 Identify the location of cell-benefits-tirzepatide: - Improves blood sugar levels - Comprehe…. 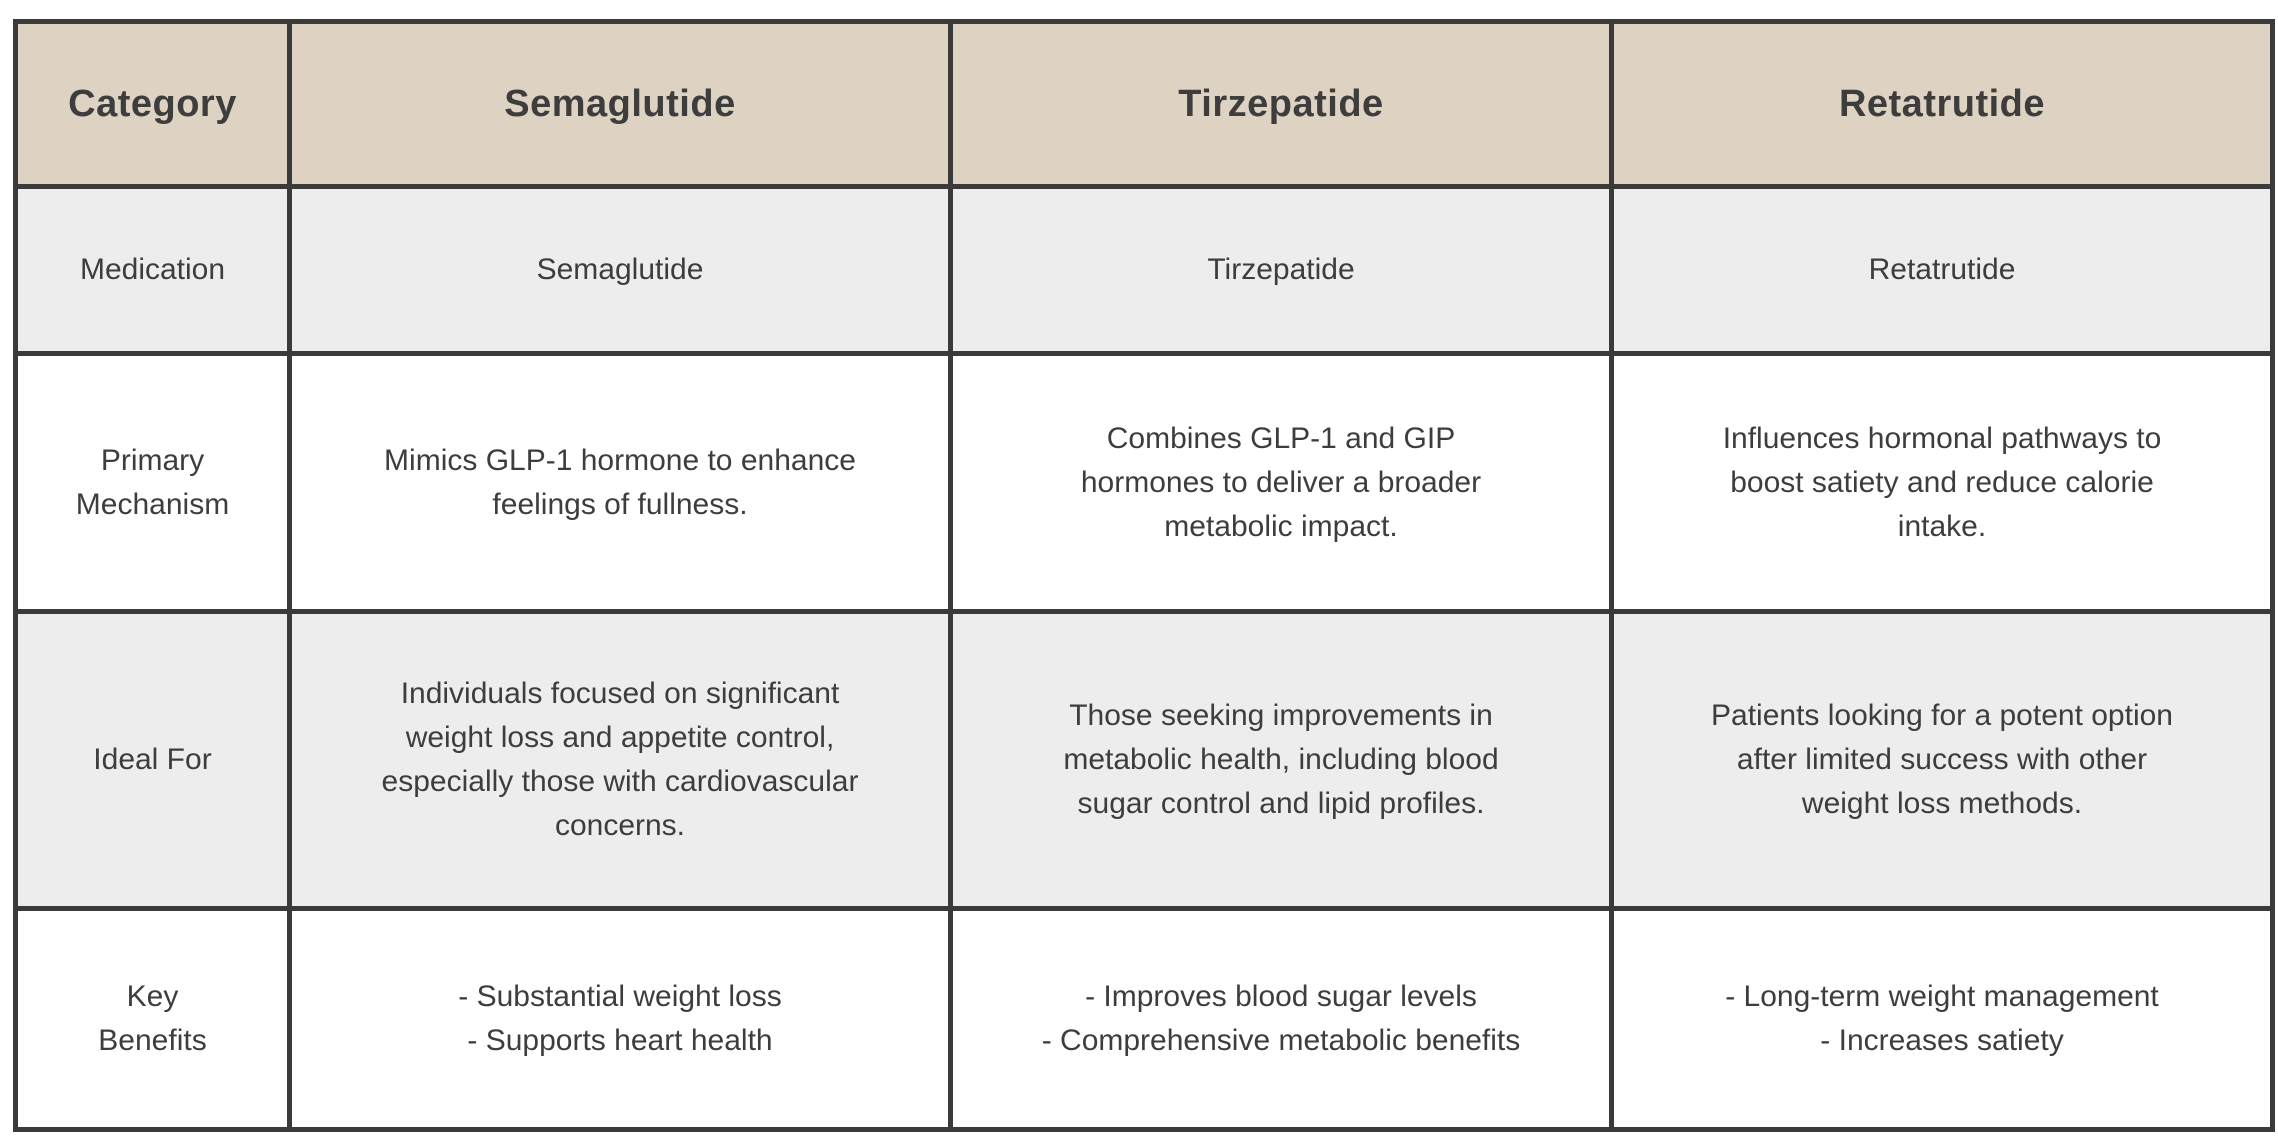
(1281, 1019).